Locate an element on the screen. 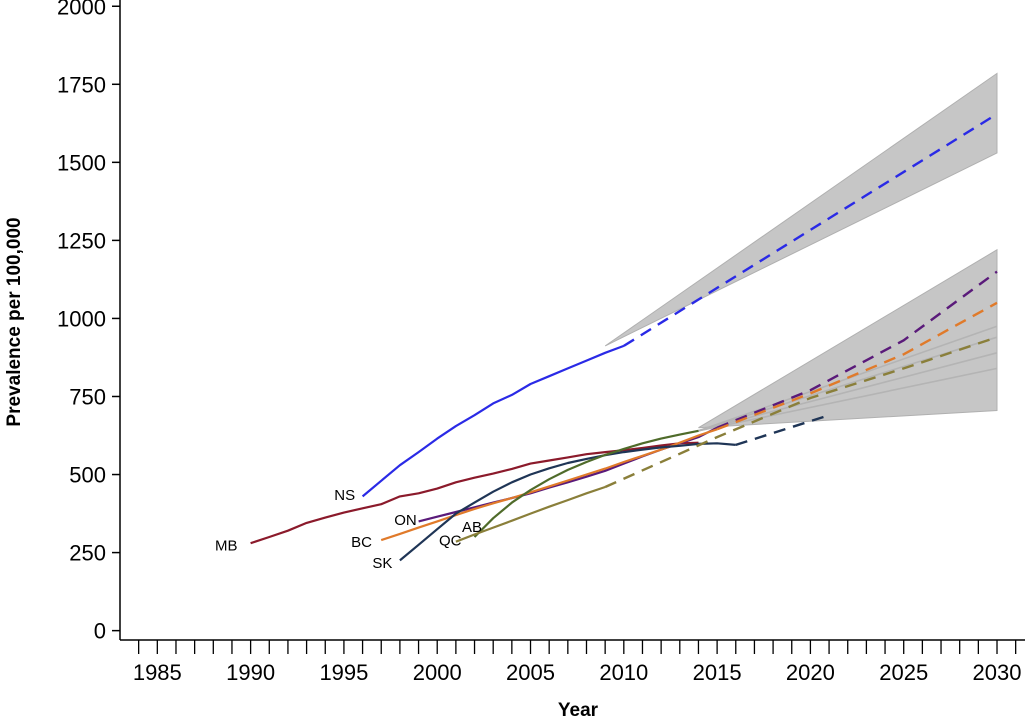 This screenshot has width=1030, height=721. series-label-ab: AB is located at coordinates (472, 527).